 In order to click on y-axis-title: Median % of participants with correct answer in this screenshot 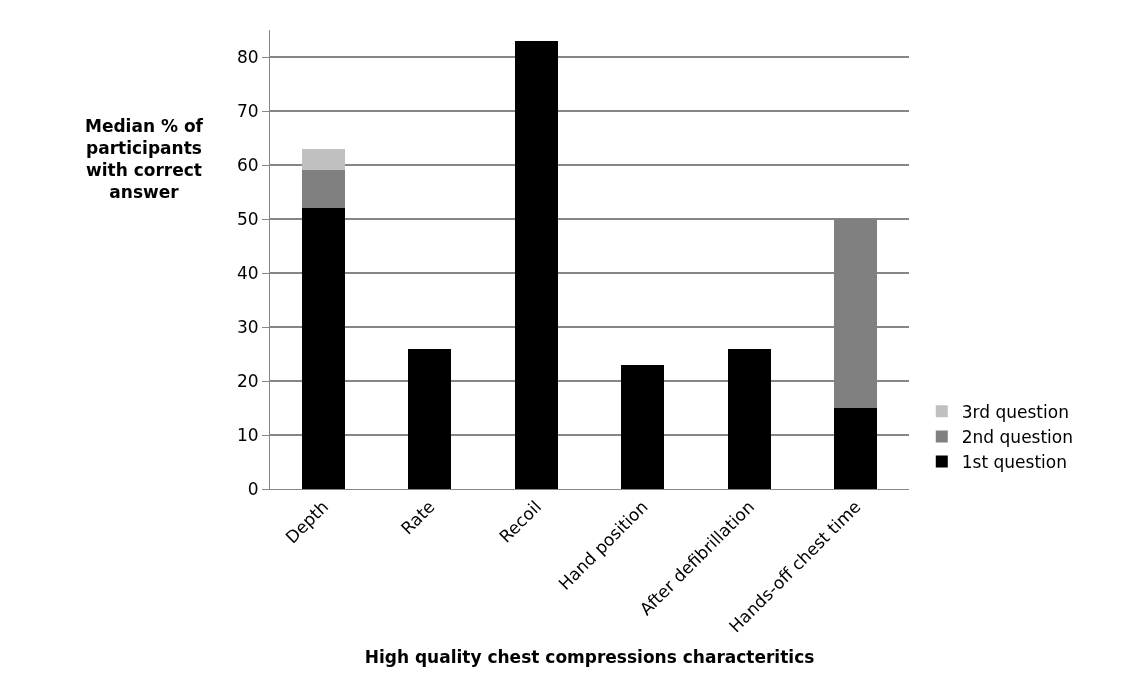, I will do `click(144, 159)`.